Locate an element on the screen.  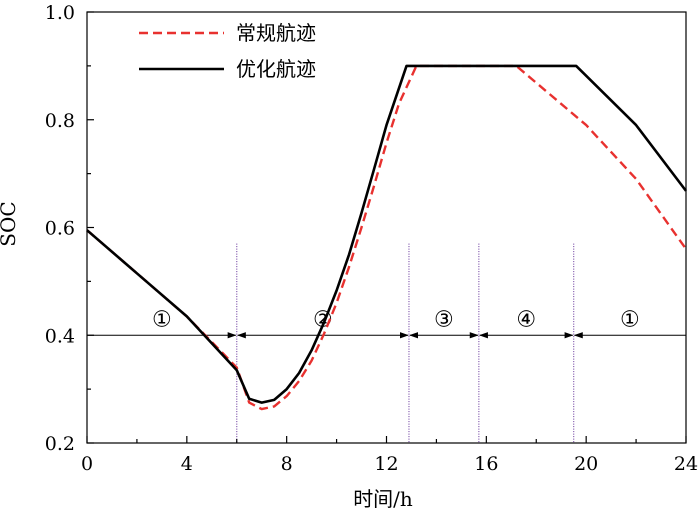
phase-label-1: ① is located at coordinates (162, 319).